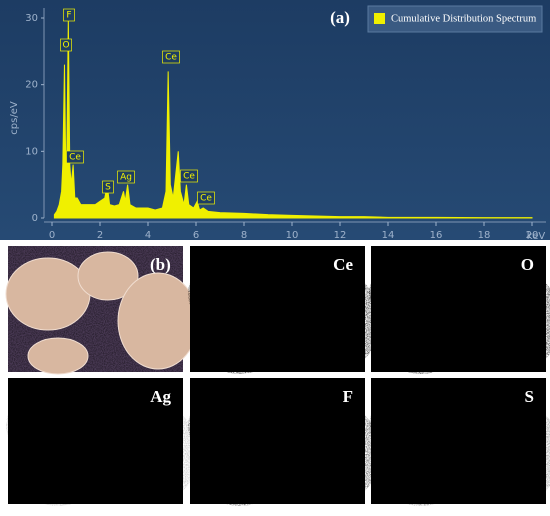 This screenshot has height=516, width=550. What do you see at coordinates (463, 18) in the screenshot?
I see `legend-label: Cumulative Distribution Spectrum` at bounding box center [463, 18].